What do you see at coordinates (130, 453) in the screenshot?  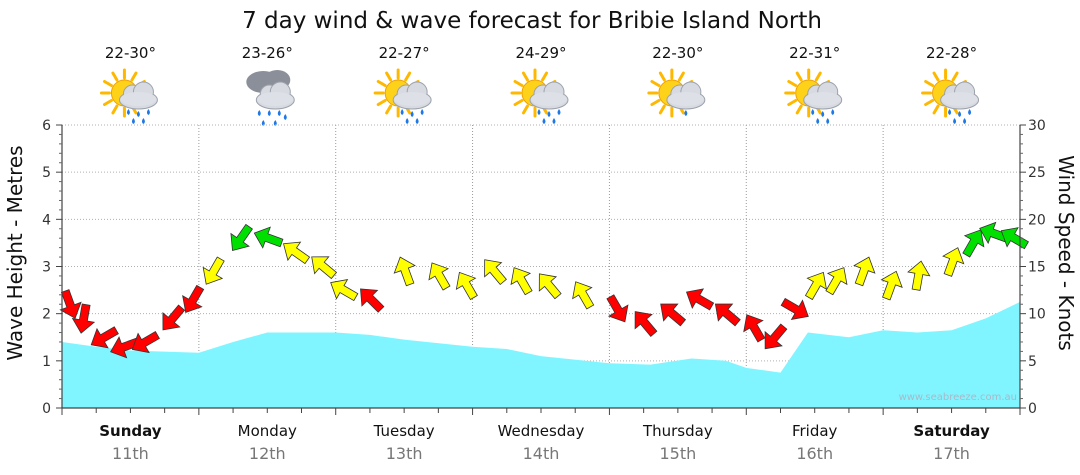 I see `date-label: 11th` at bounding box center [130, 453].